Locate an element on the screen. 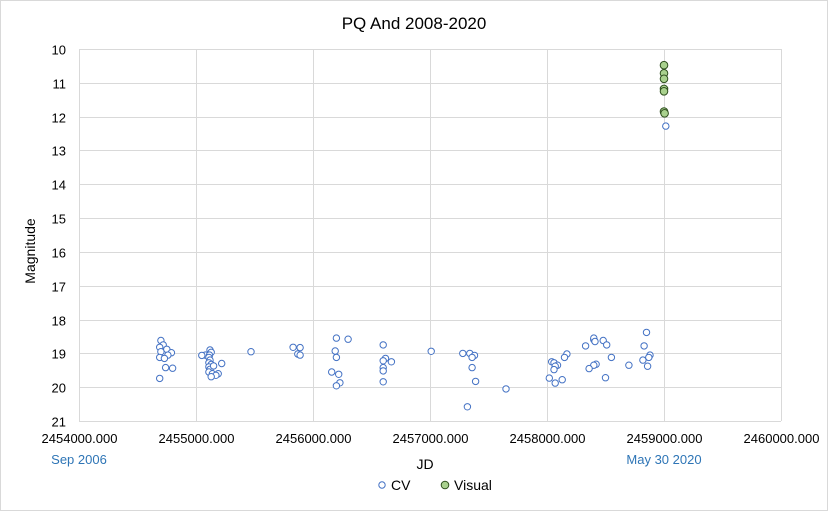  legend-label-visual: Visual is located at coordinates (473, 485).